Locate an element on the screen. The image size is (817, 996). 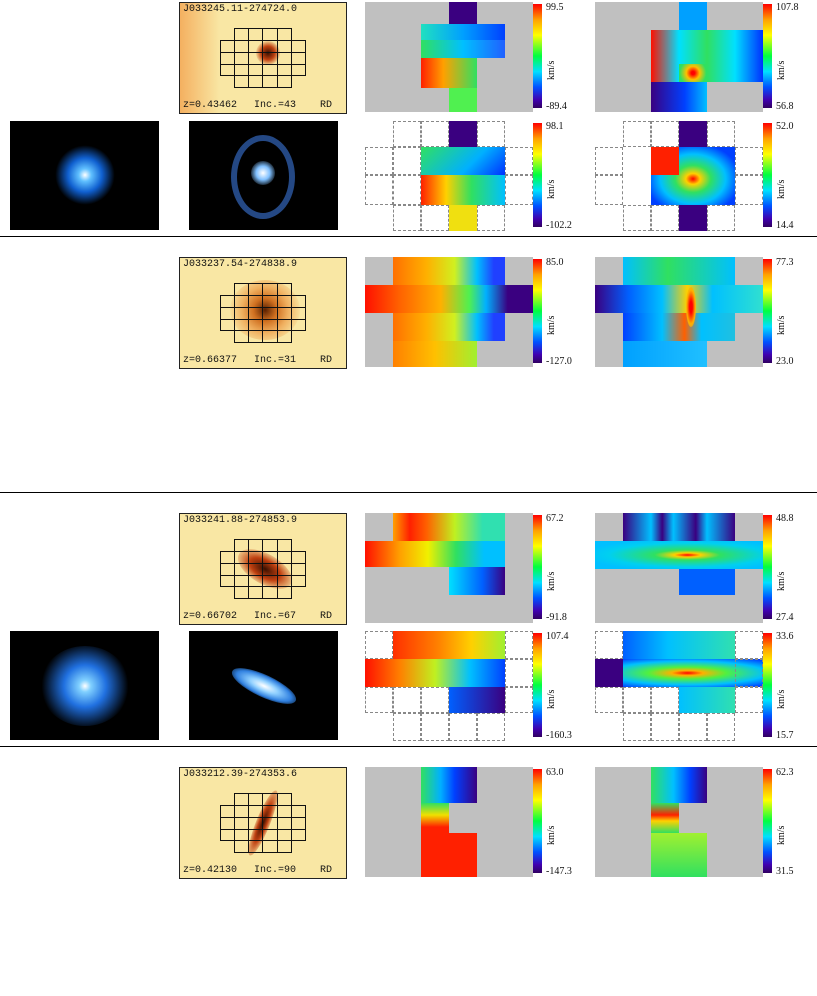
model-dispersion-min: 15.7 is located at coordinates (785, 735).